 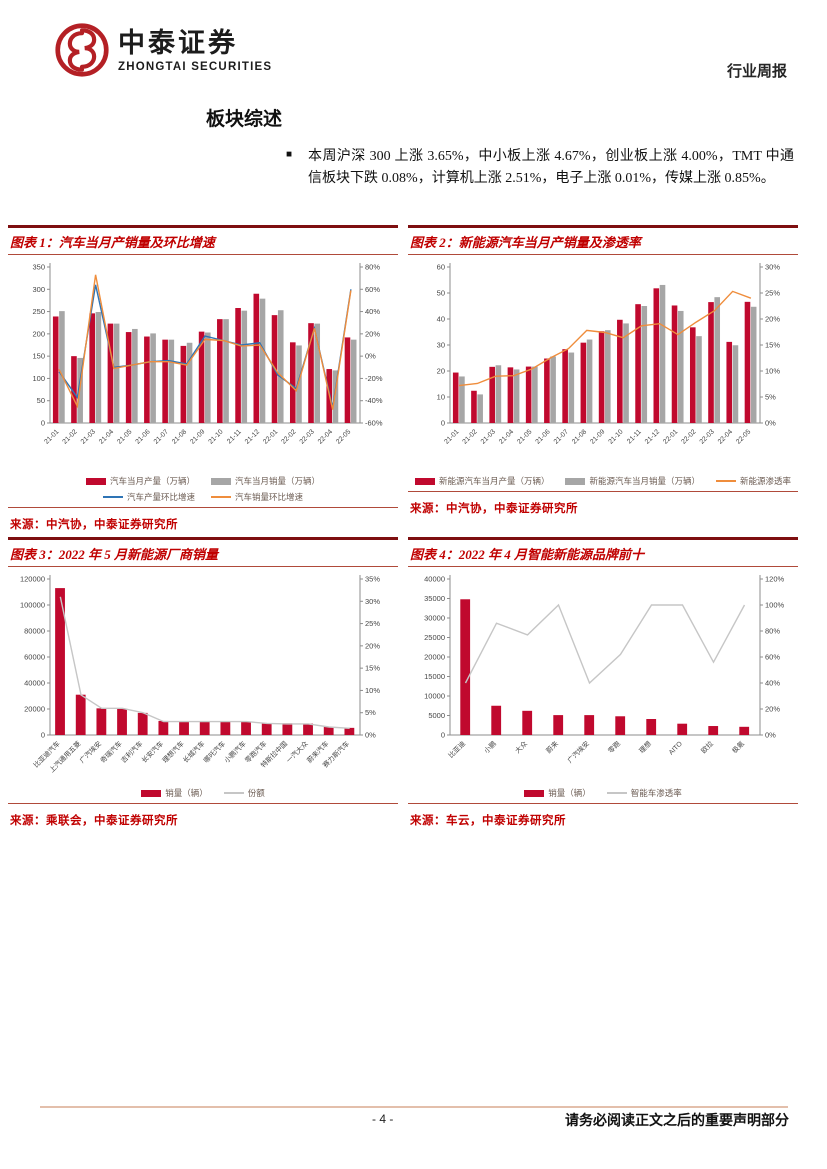 I want to click on svg-text: 22-04, so click(x=325, y=436).